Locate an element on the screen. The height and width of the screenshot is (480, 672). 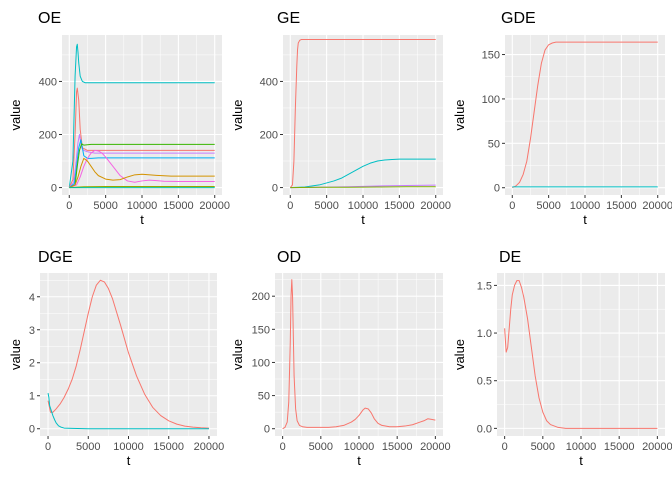
panel-dge: 0 5000 10000 15000 20000 0 1 2 3 4 DGE t value is located at coordinates (116, 358).